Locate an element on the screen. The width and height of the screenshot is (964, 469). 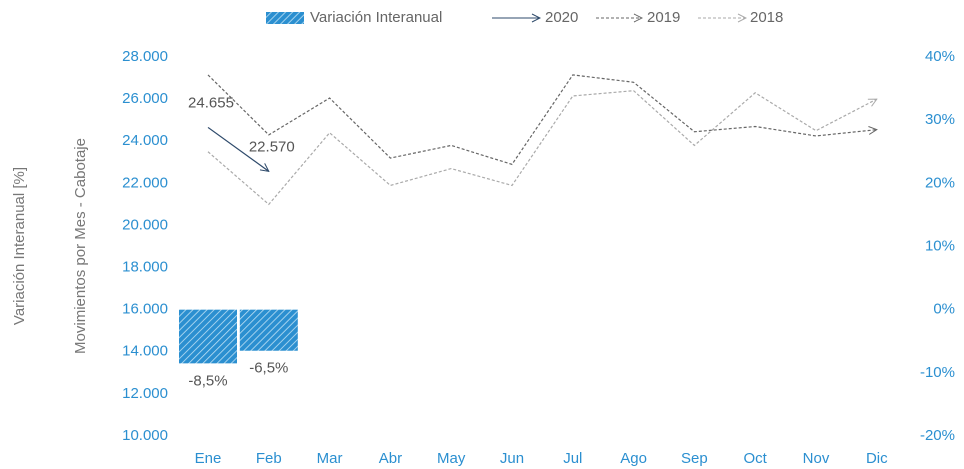
y-tick-label: 24.000 is located at coordinates (145, 140).